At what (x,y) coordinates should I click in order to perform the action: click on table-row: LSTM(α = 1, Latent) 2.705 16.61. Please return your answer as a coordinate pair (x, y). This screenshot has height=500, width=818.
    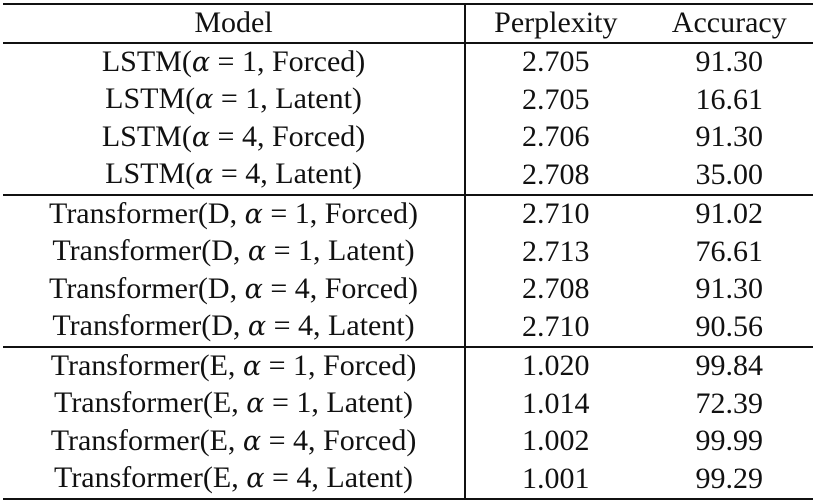
    Looking at the image, I should click on (408, 100).